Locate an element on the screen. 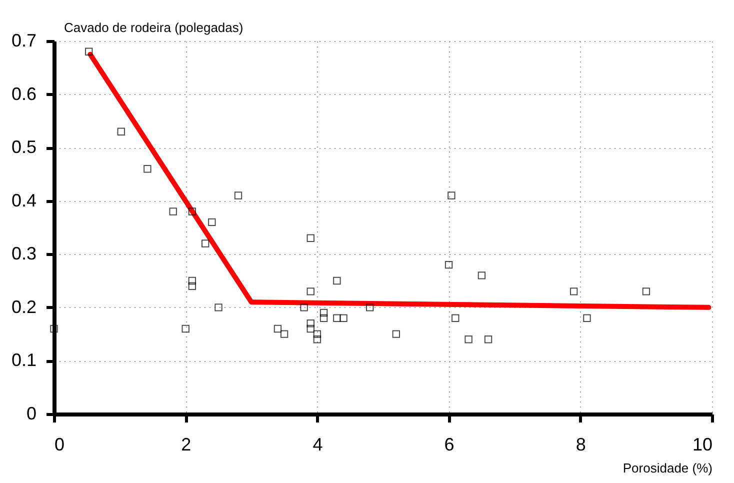 The height and width of the screenshot is (483, 734). y-tick-label: 0.2 is located at coordinates (23, 306).